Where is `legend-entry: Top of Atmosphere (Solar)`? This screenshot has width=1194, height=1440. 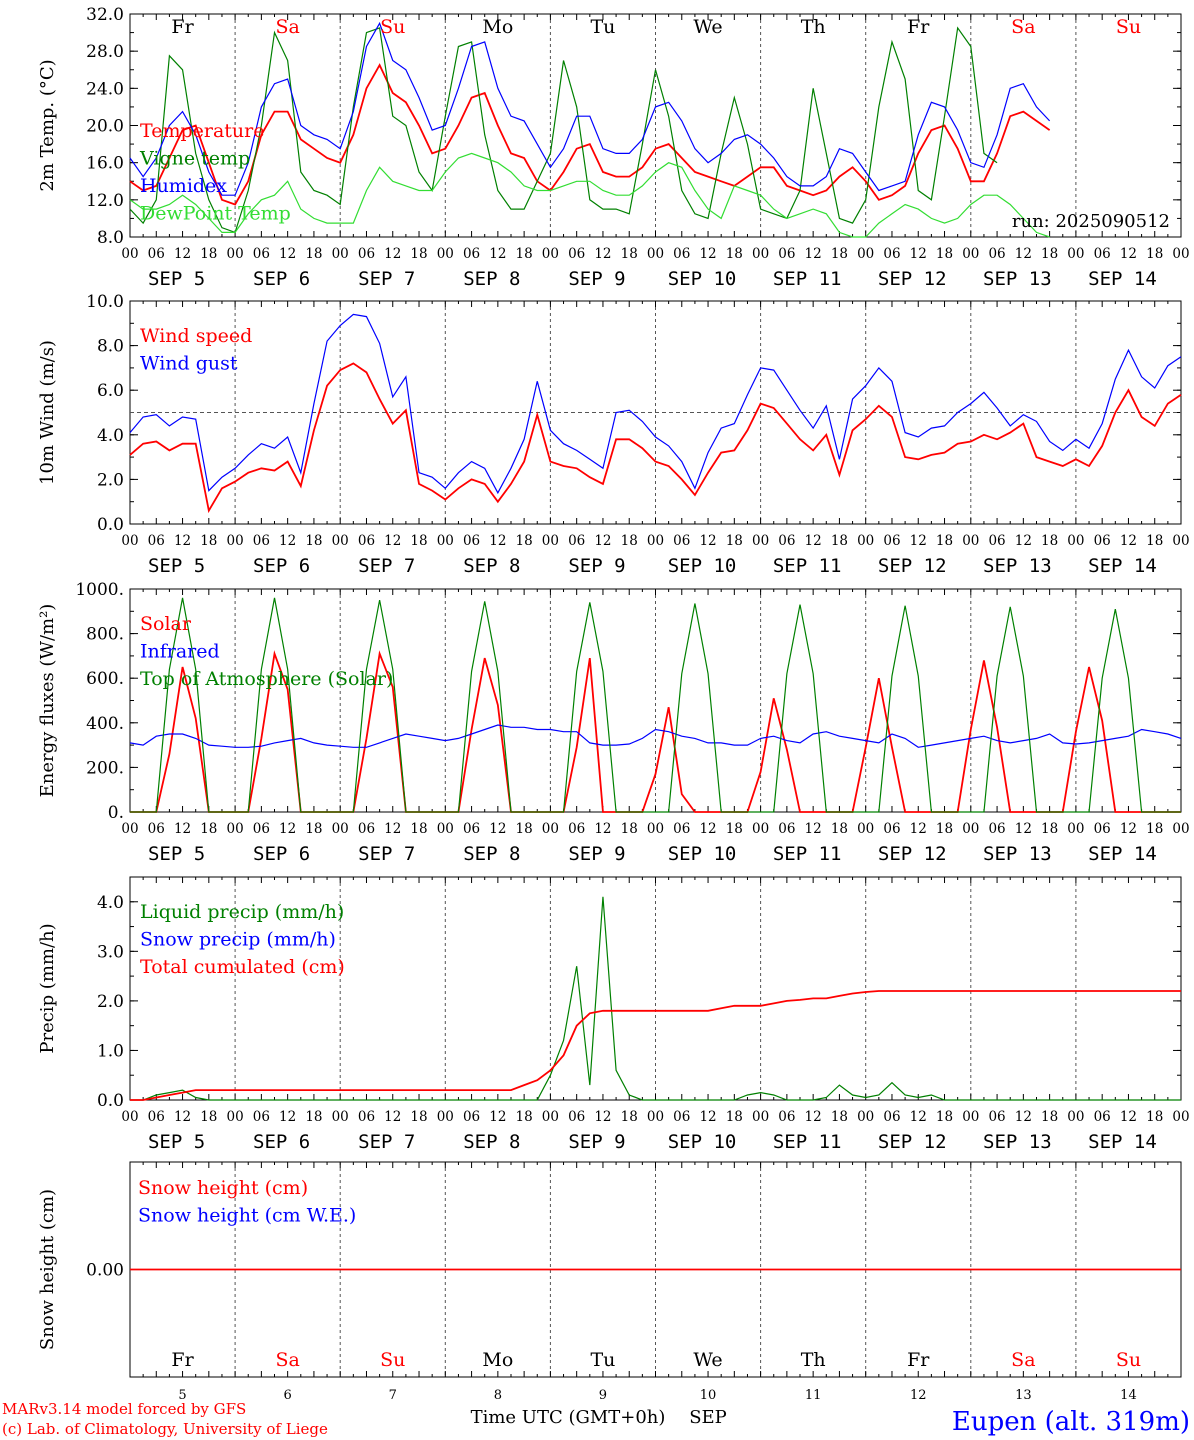
legend-entry: Top of Atmosphere (Solar) is located at coordinates (266, 679).